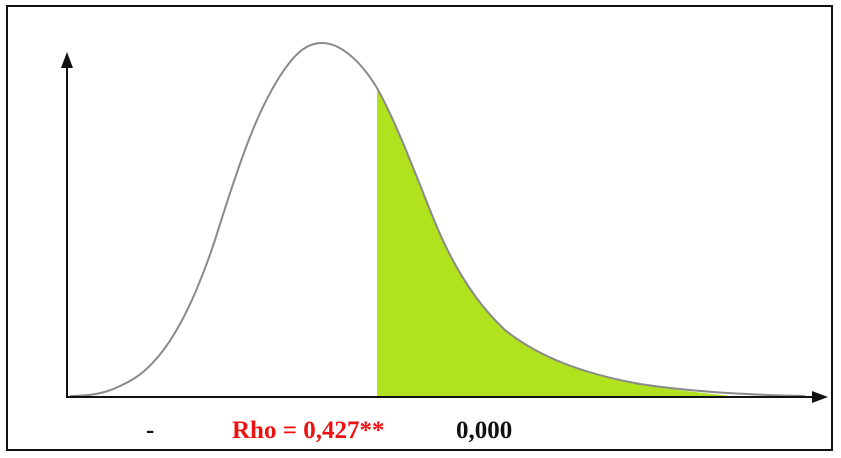 This screenshot has height=458, width=841. I want to click on p-value-label: 0,000, so click(484, 430).